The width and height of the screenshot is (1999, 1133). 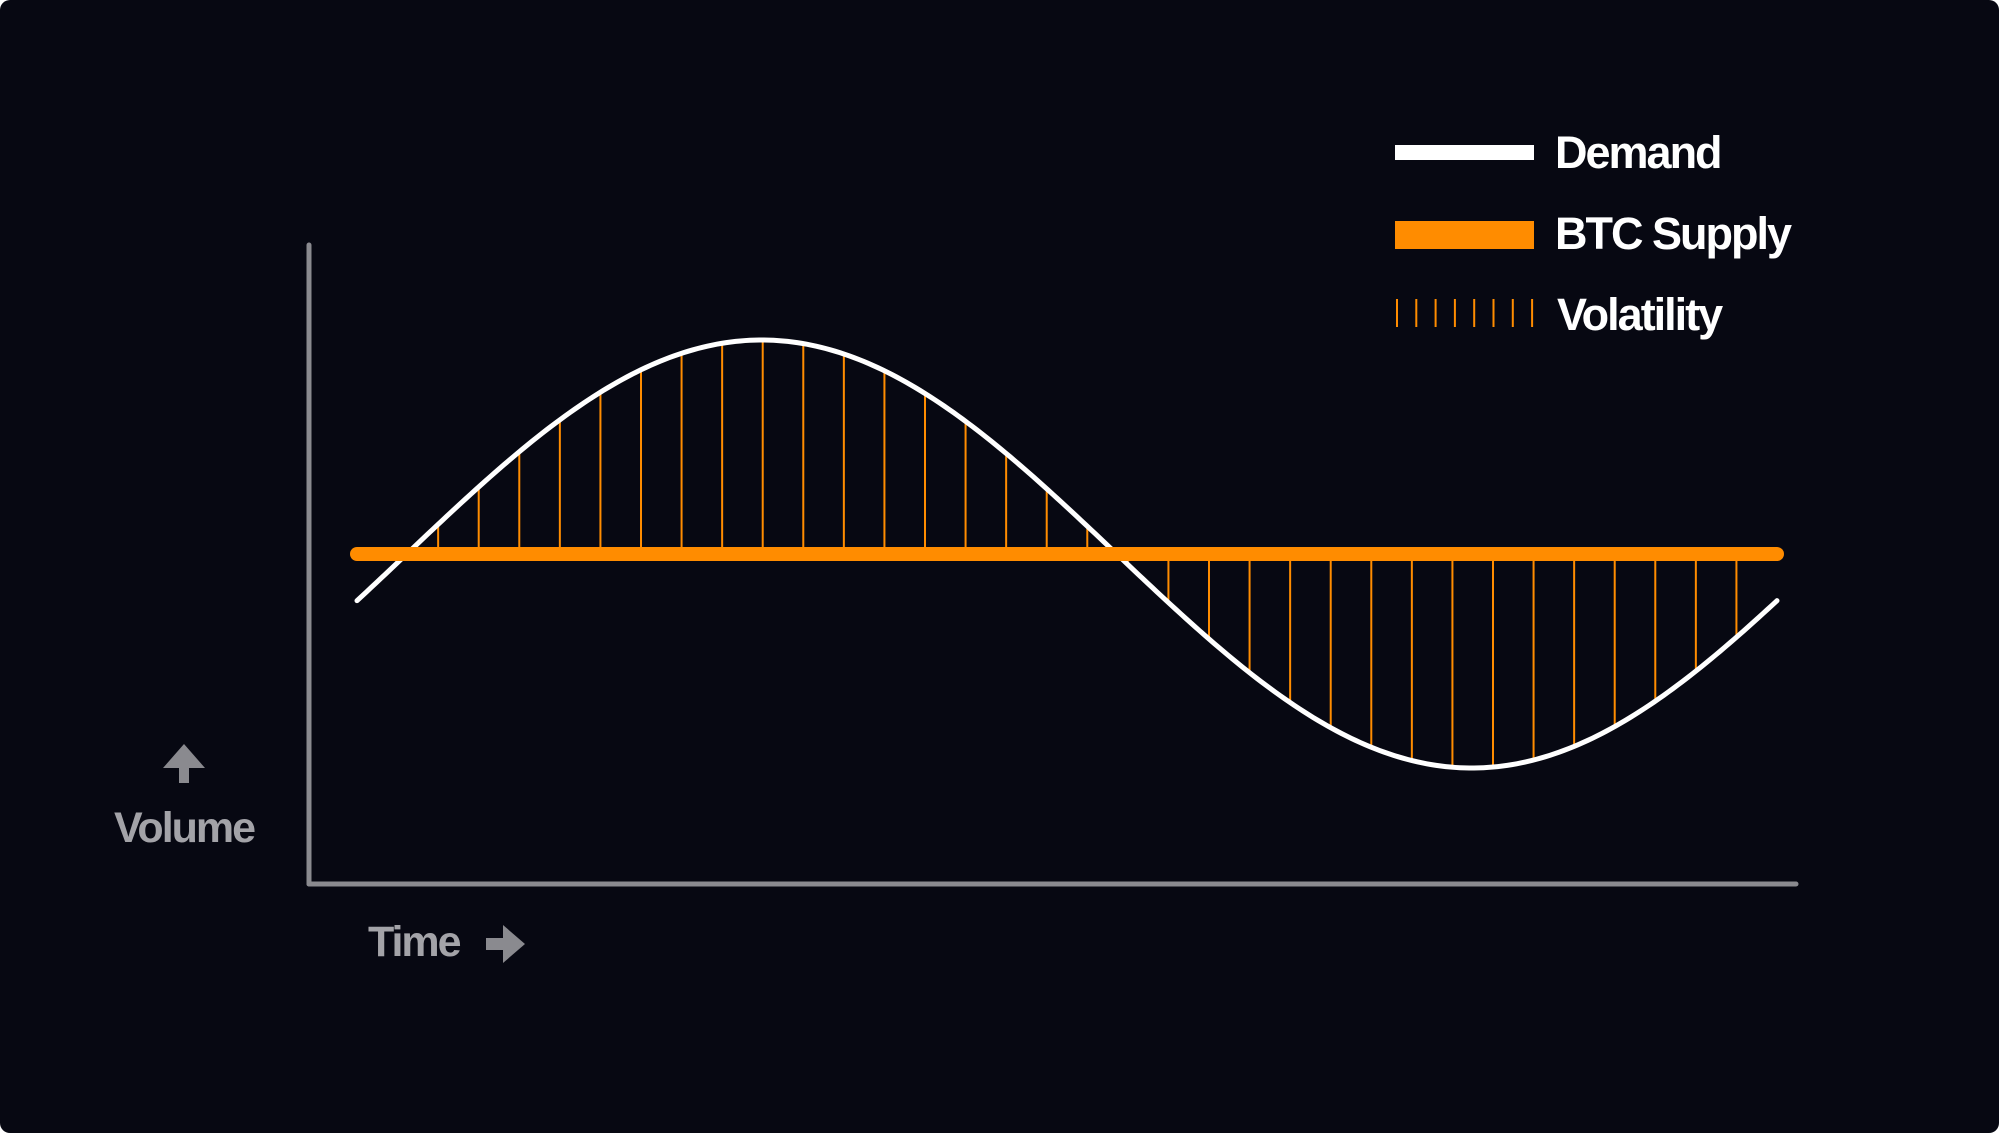 What do you see at coordinates (1638, 152) in the screenshot?
I see `legend-demand-label: Demand` at bounding box center [1638, 152].